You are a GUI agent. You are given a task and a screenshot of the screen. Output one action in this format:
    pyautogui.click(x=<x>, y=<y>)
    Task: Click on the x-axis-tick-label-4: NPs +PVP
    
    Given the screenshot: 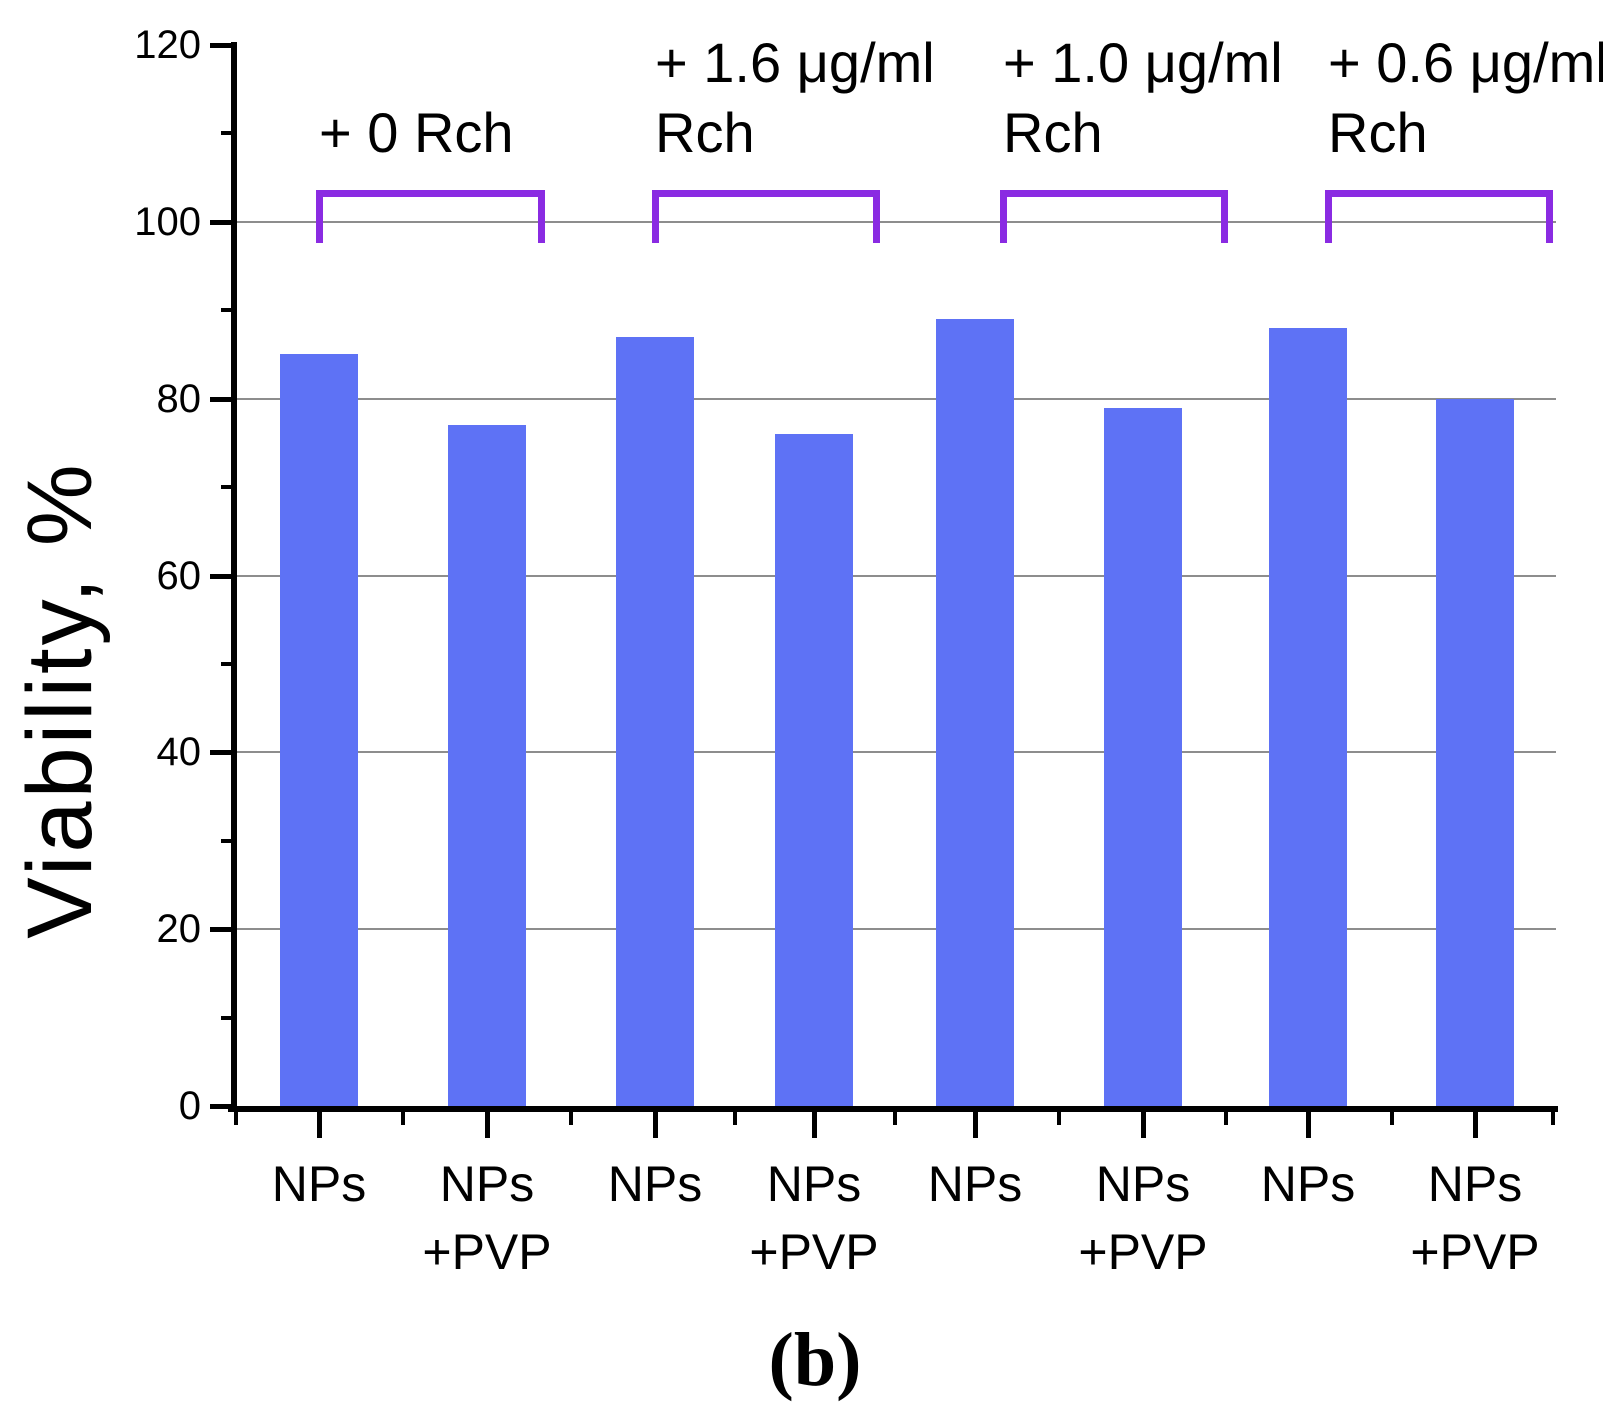 What is the action you would take?
    pyautogui.click(x=814, y=1218)
    